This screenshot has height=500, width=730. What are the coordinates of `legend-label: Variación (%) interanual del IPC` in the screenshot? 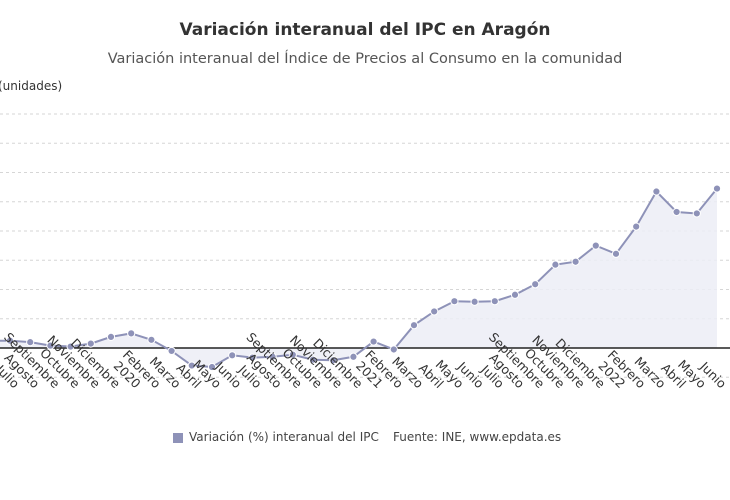 It's located at (284, 437).